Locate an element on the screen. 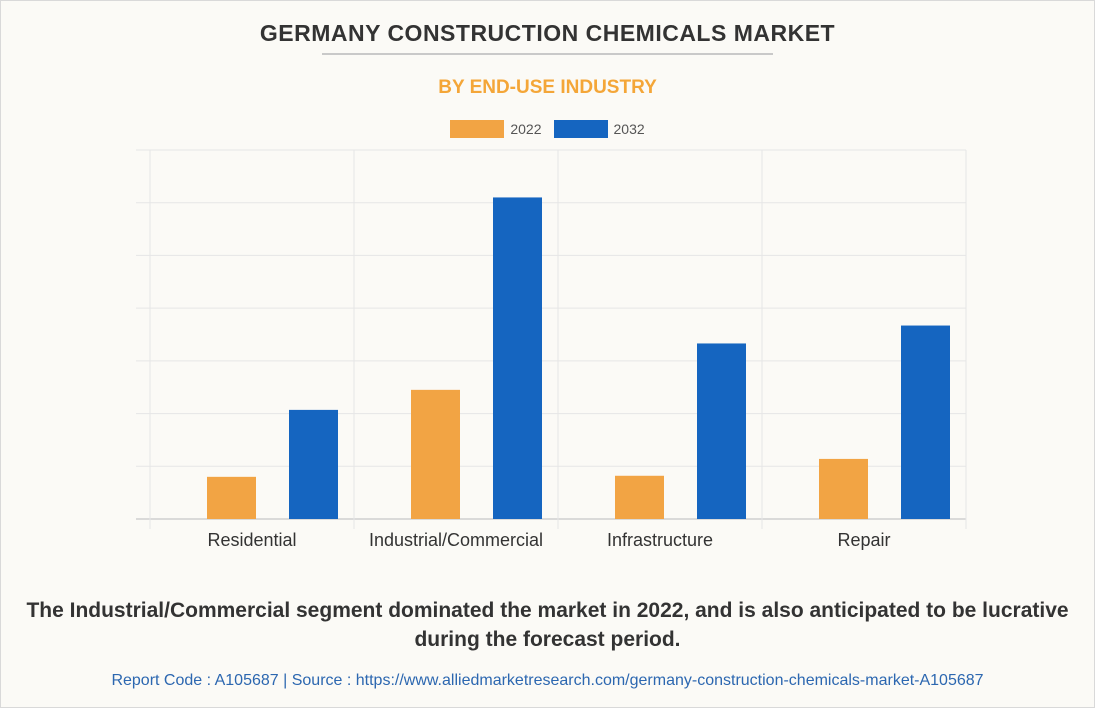 This screenshot has height=708, width=1095. bar-2032-repair is located at coordinates (925, 422).